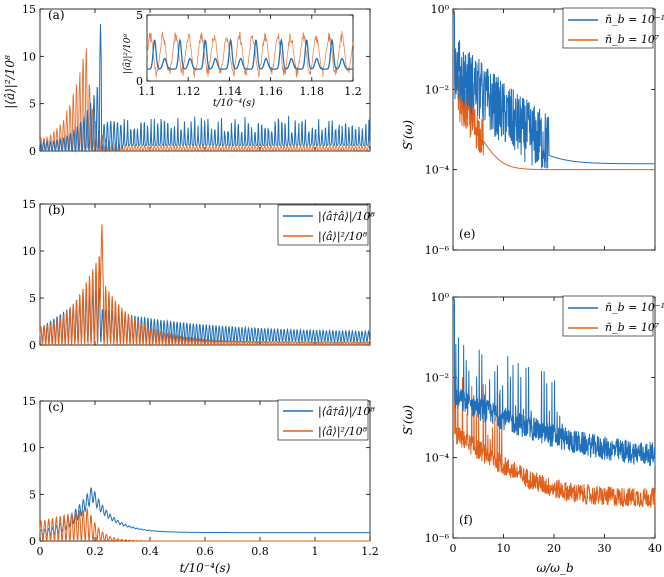 Image resolution: width=664 pixels, height=577 pixels. Describe the element at coordinates (127, 54) in the screenshot. I see `inset-ylabel: |⟨â⟩|²/10⁸` at that location.